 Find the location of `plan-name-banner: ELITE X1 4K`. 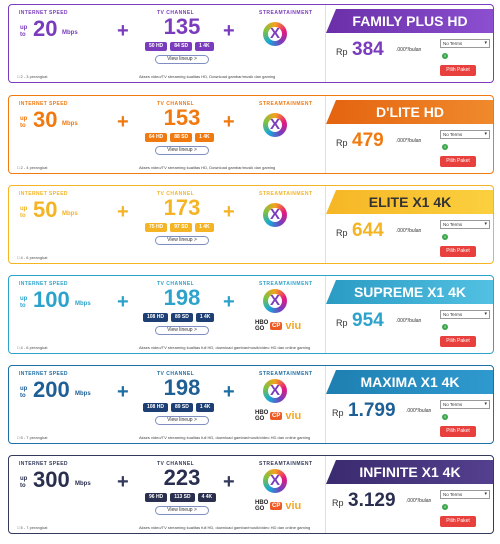

plan-name-banner: ELITE X1 4K is located at coordinates (409, 202).